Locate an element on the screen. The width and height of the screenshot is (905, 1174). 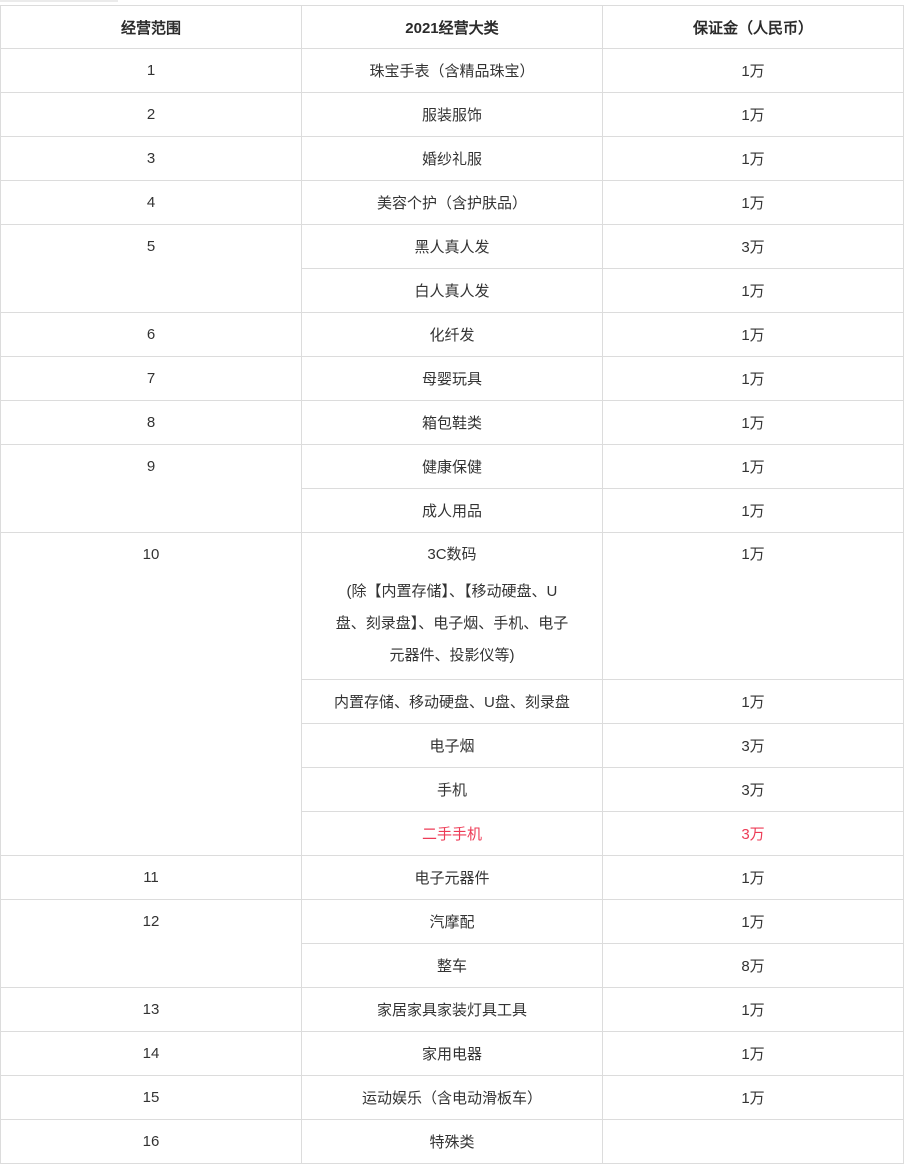
table-row: 5 黑人真人发 3万 is located at coordinates (452, 268).